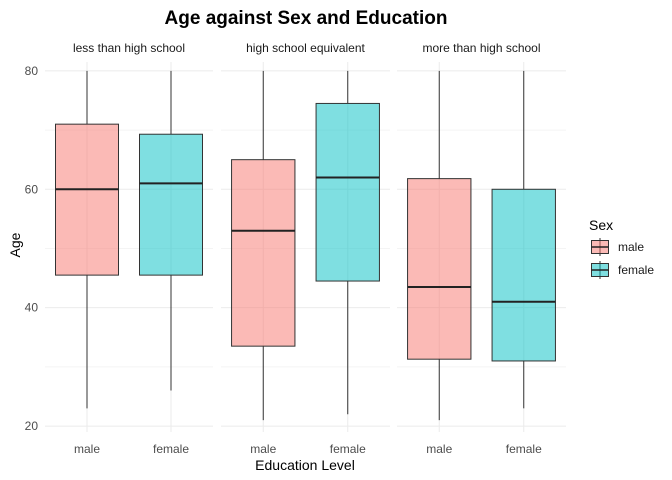  What do you see at coordinates (32, 308) in the screenshot?
I see `y-tick-label: 40` at bounding box center [32, 308].